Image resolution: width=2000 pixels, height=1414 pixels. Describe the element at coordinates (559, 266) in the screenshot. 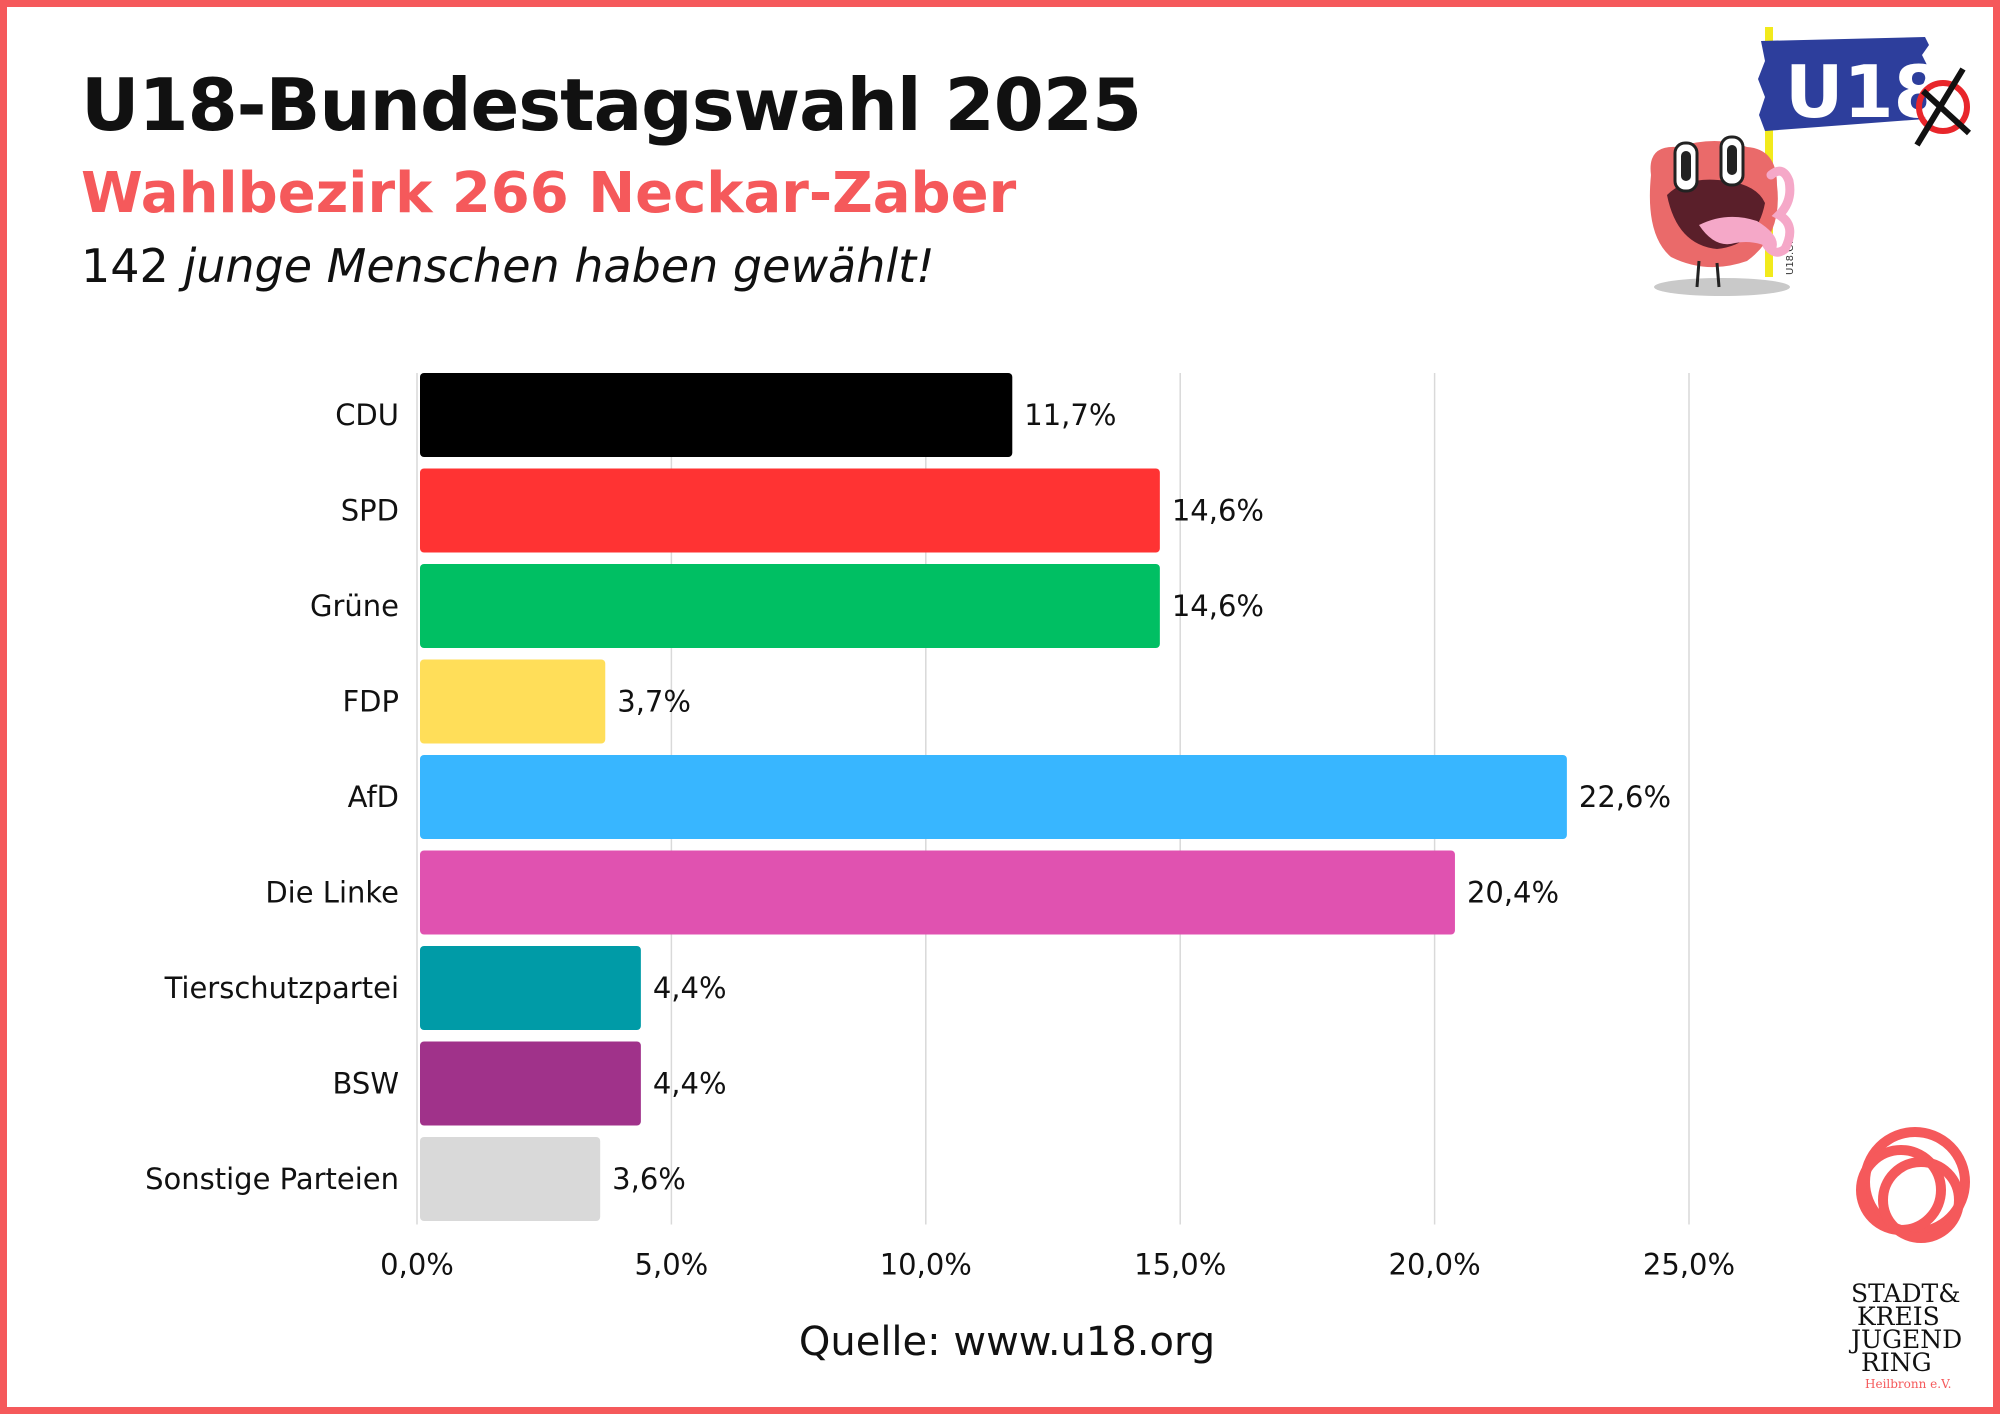

I see `voter-count-text: junge Menschen haben gewählt!` at that location.